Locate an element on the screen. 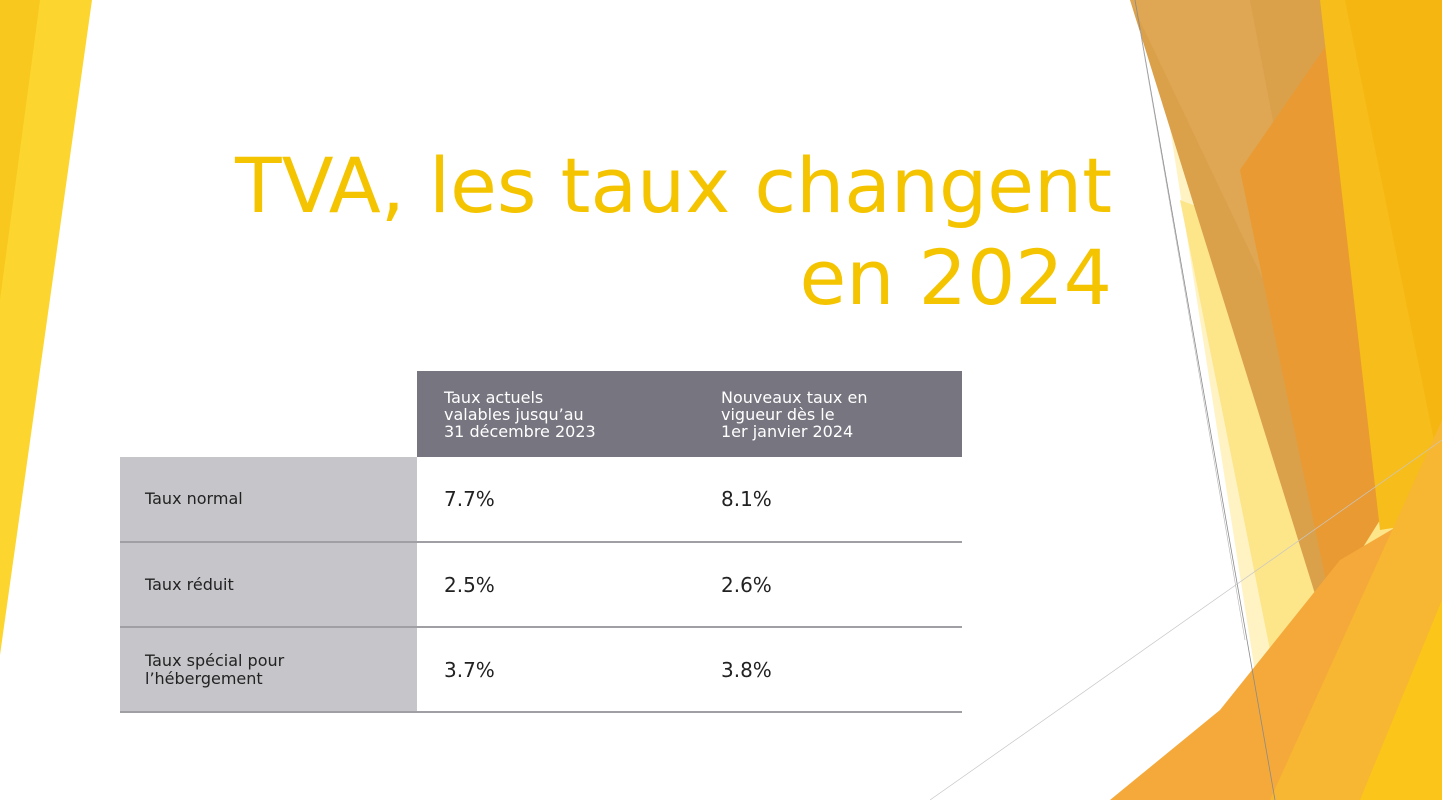 Image resolution: width=1442 pixels, height=800 pixels. column-header-line: Taux actuels is located at coordinates (494, 397).